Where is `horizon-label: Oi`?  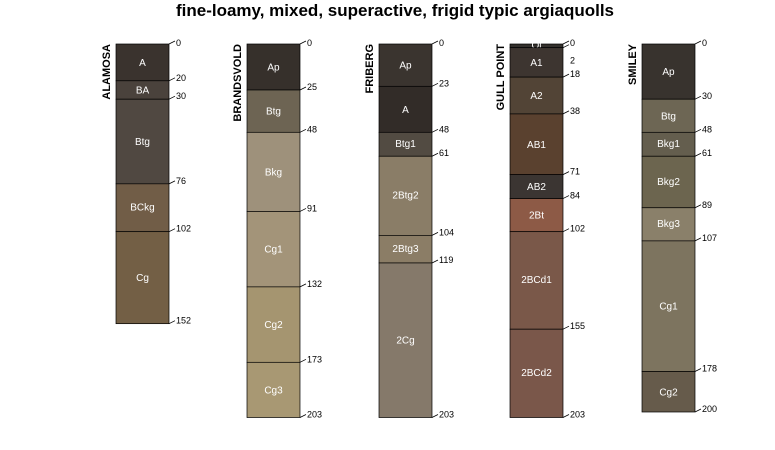 horizon-label: Oi is located at coordinates (537, 46).